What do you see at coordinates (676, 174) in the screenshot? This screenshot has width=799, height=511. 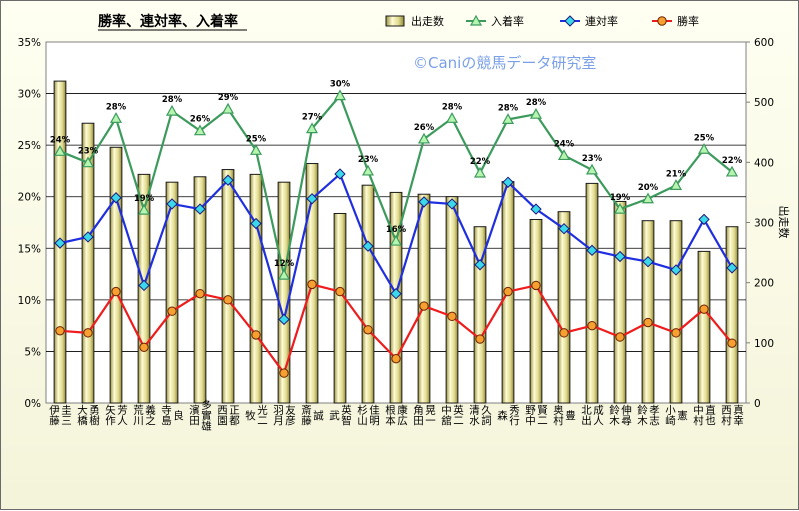 I see `point-label: 21%` at bounding box center [676, 174].